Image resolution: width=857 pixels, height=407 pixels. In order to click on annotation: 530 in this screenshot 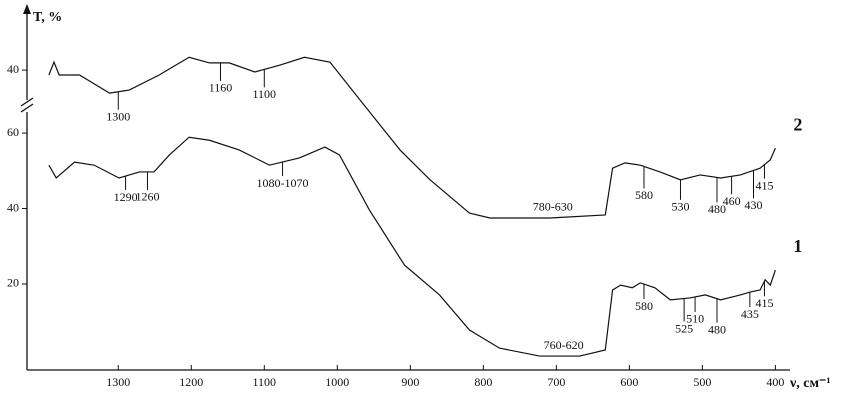, I will do `click(680, 207)`.